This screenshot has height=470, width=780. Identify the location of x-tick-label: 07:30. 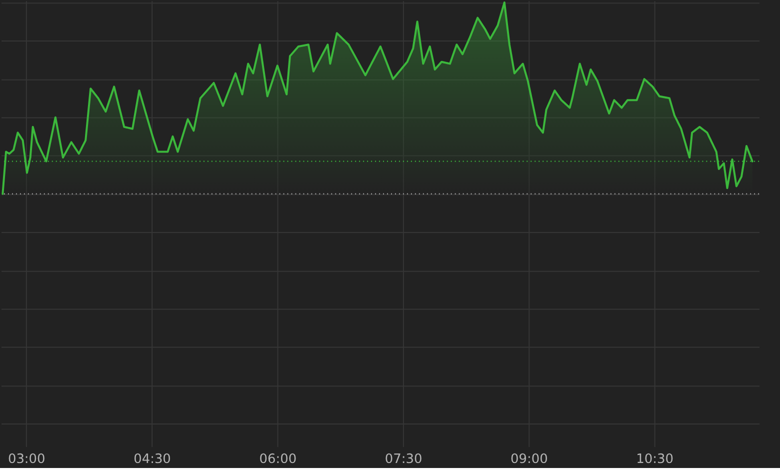
(403, 459).